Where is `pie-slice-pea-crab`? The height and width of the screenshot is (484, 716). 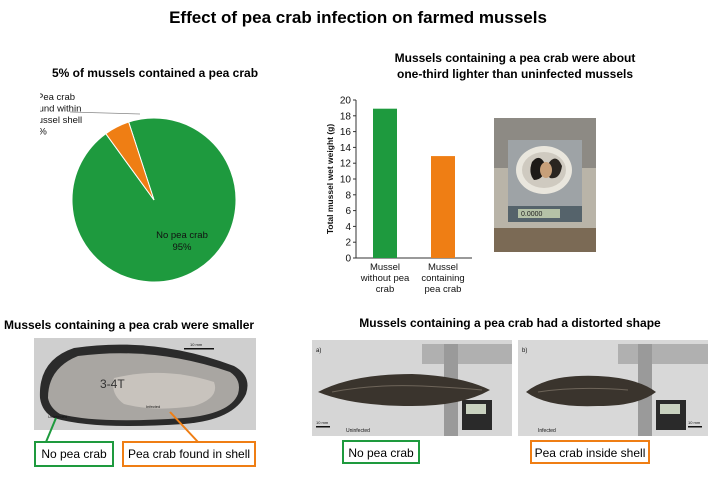
pie-slice-pea-crab is located at coordinates (130, 161).